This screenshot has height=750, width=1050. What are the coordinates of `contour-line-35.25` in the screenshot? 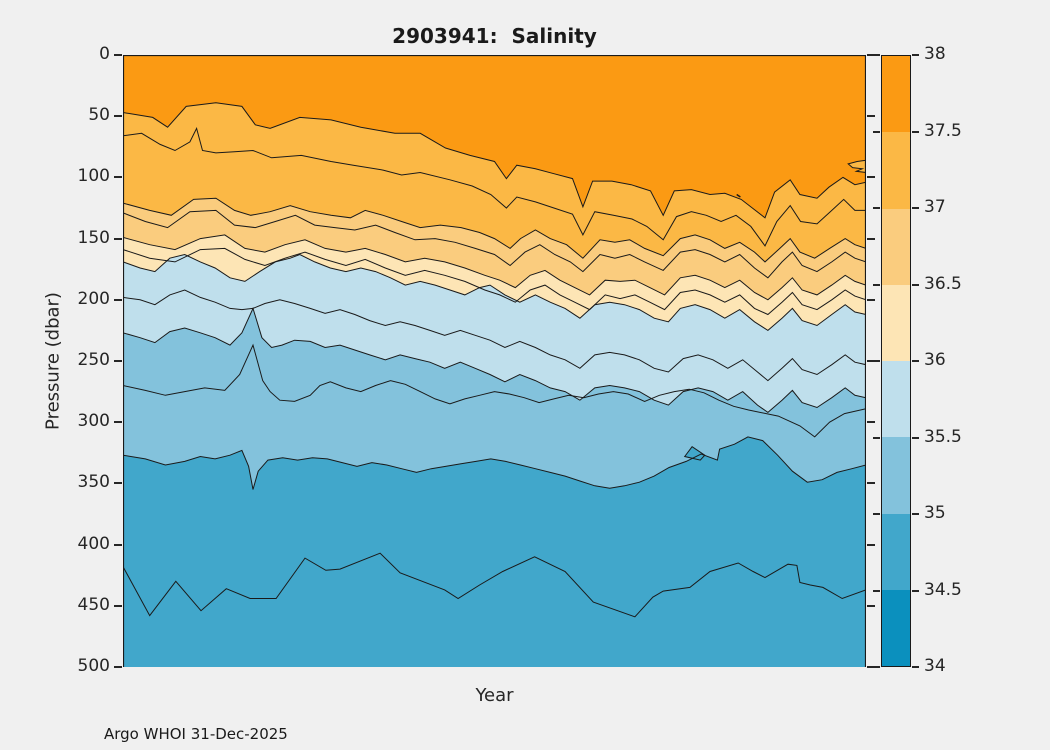 It's located at (494, 390).